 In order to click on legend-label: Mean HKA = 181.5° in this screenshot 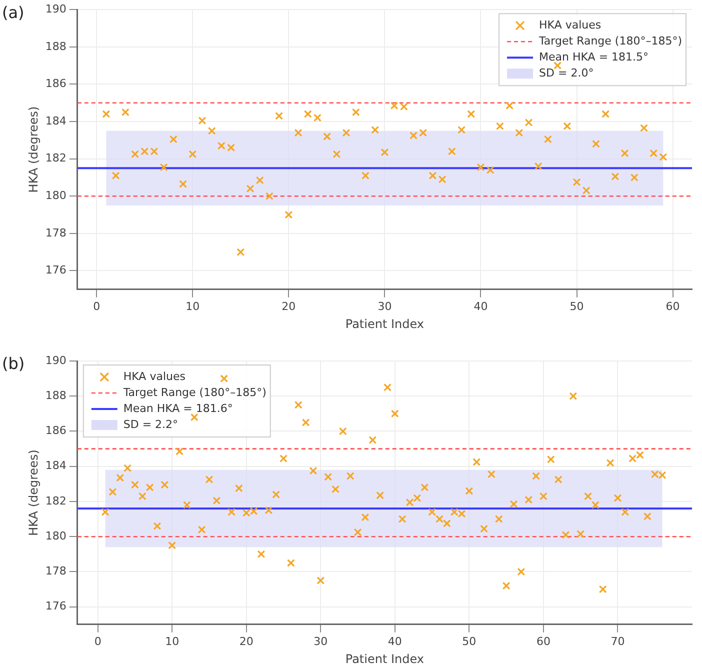, I will do `click(594, 57)`.